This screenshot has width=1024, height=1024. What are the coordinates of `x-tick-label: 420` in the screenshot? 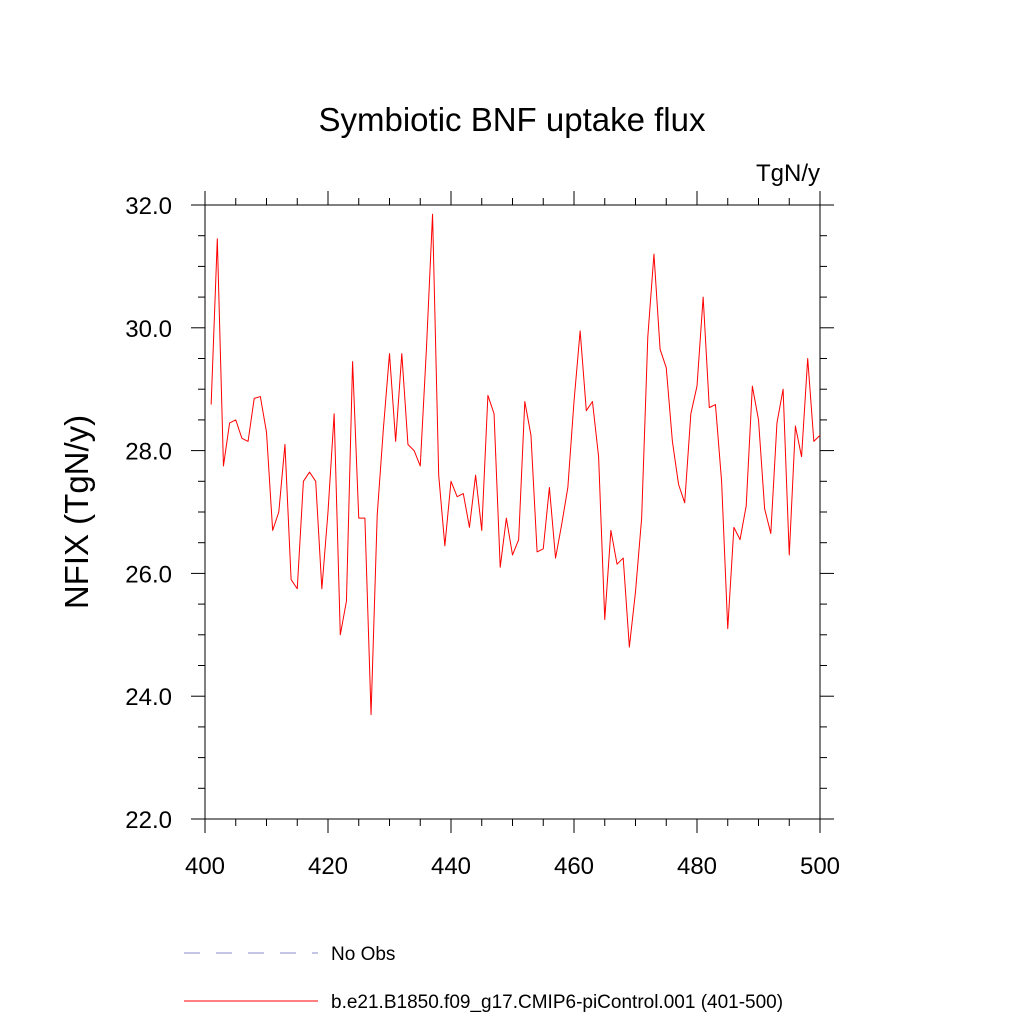 It's located at (328, 866).